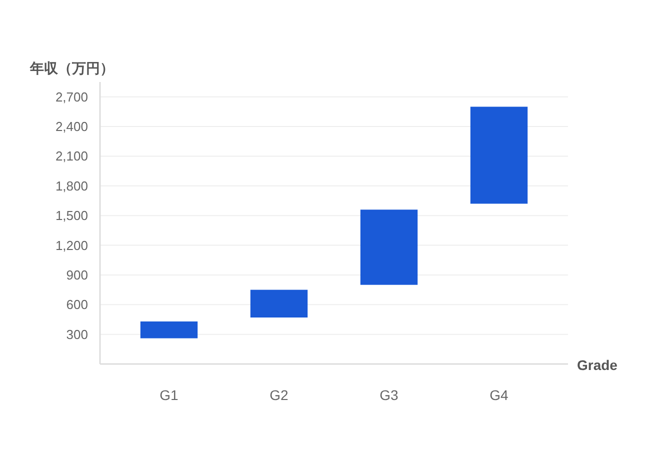  Describe the element at coordinates (71, 216) in the screenshot. I see `y-tick-label: 1,500` at that location.